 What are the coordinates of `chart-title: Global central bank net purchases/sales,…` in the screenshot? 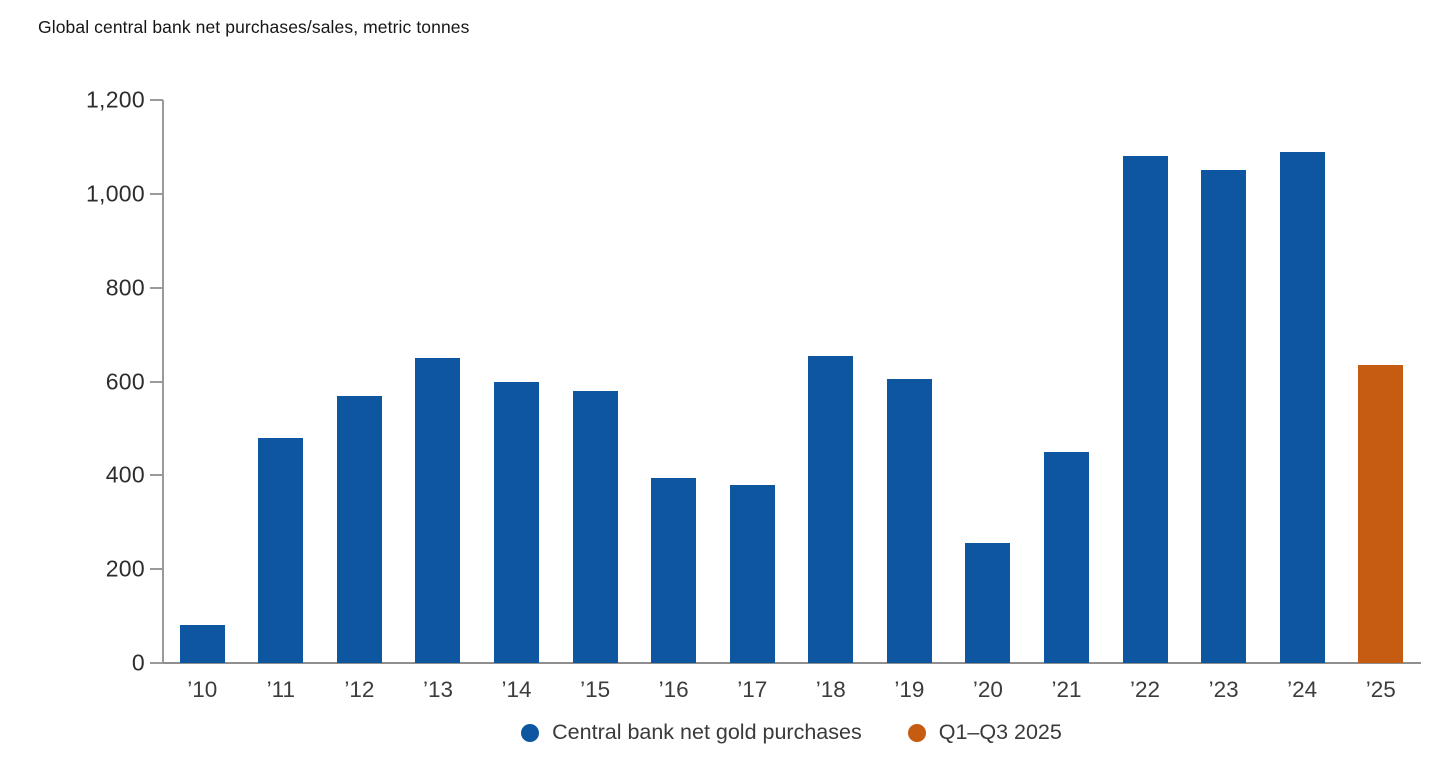 It's located at (254, 27).